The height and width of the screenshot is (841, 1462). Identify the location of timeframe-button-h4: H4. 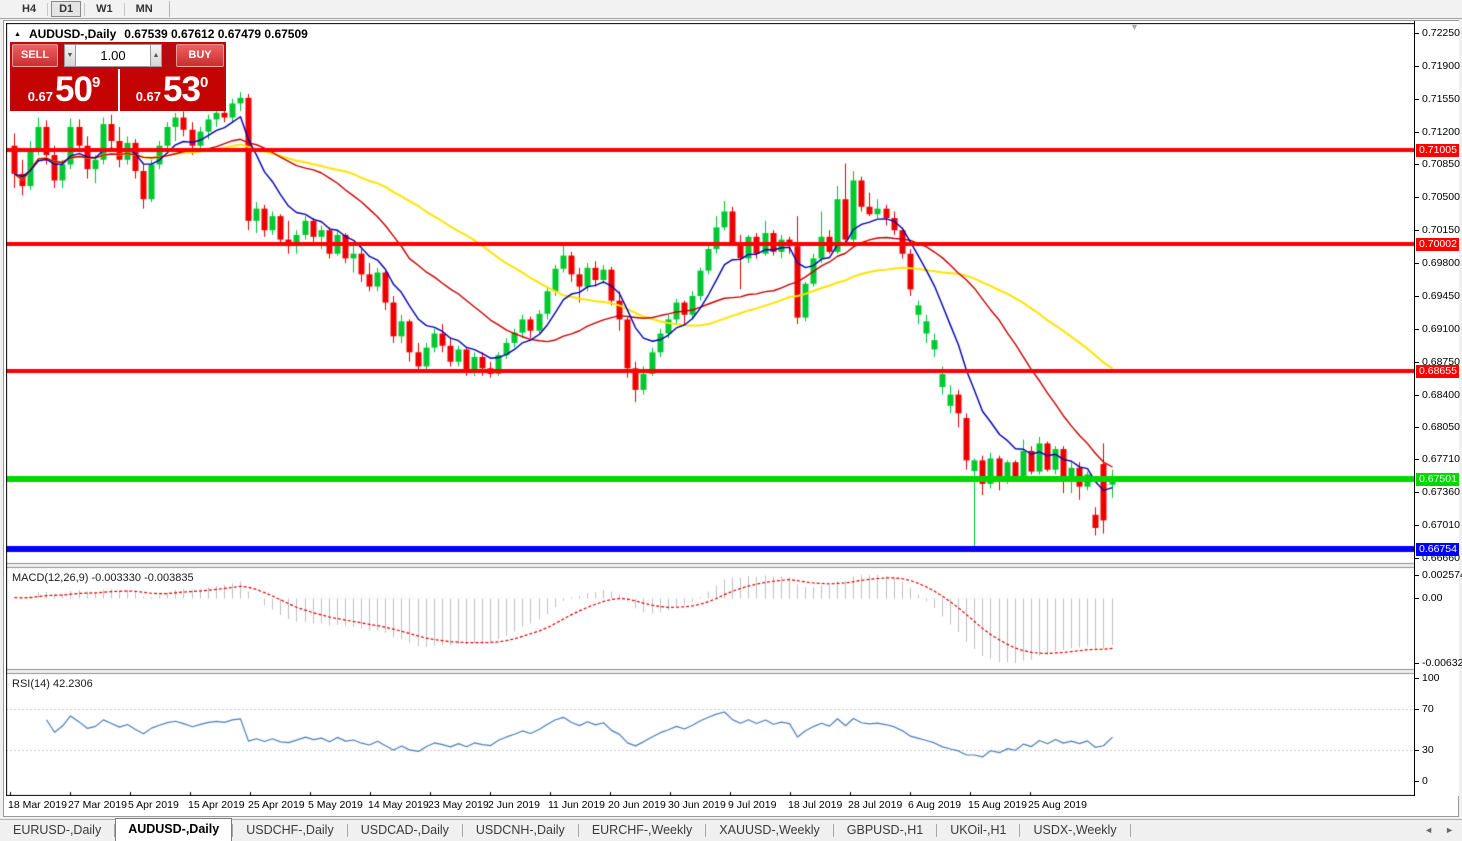
(29, 9).